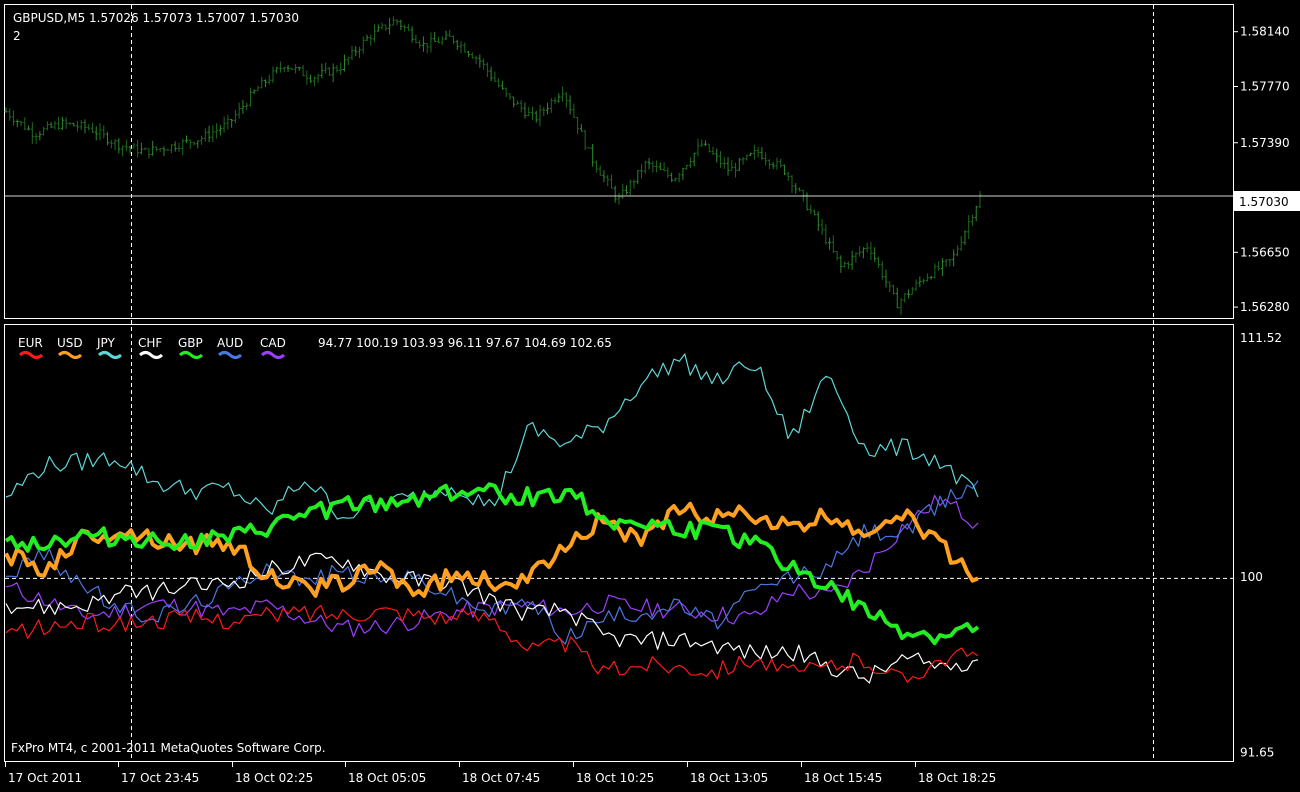  What do you see at coordinates (230, 355) in the screenshot?
I see `legend-swatch-aud` at bounding box center [230, 355].